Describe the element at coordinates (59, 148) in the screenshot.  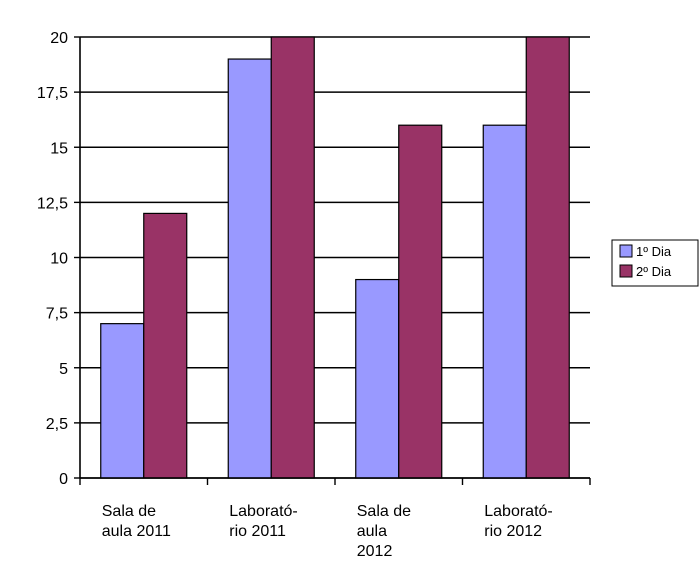
I see `y-tick-label: 15` at that location.